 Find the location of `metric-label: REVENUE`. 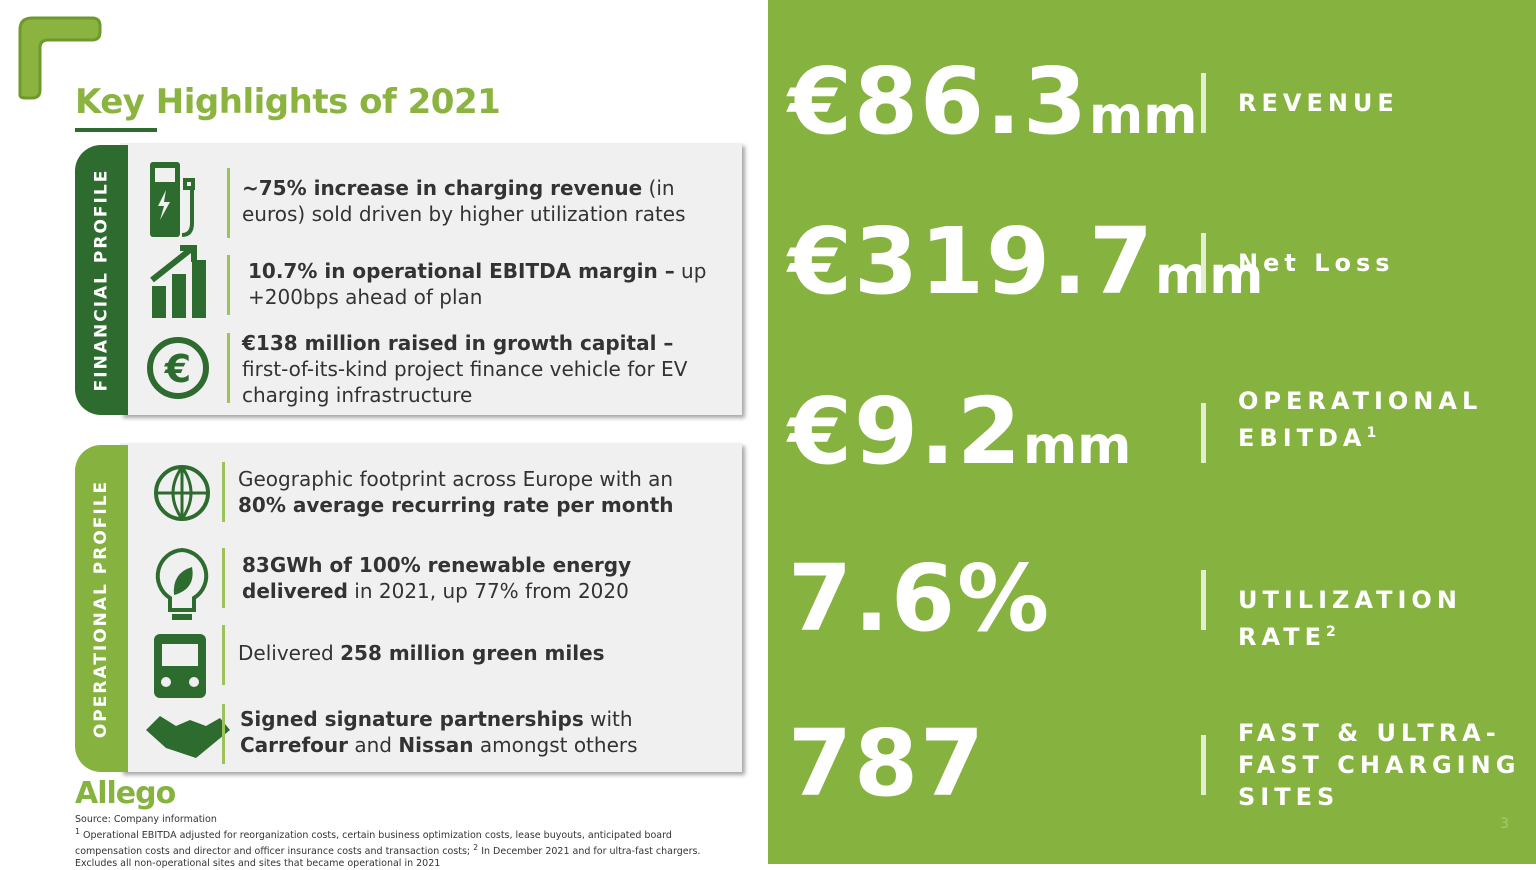

metric-label: REVENUE is located at coordinates (1383, 103).